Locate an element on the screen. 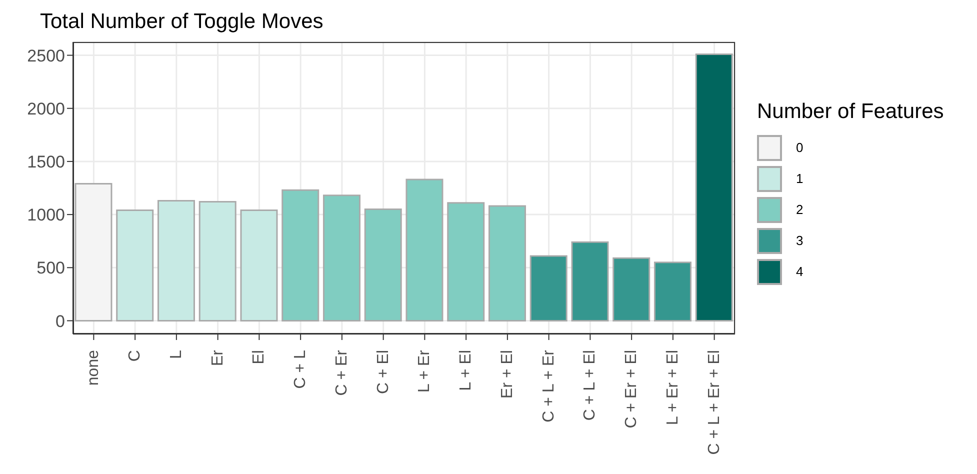  x-tick-label: El is located at coordinates (259, 357).